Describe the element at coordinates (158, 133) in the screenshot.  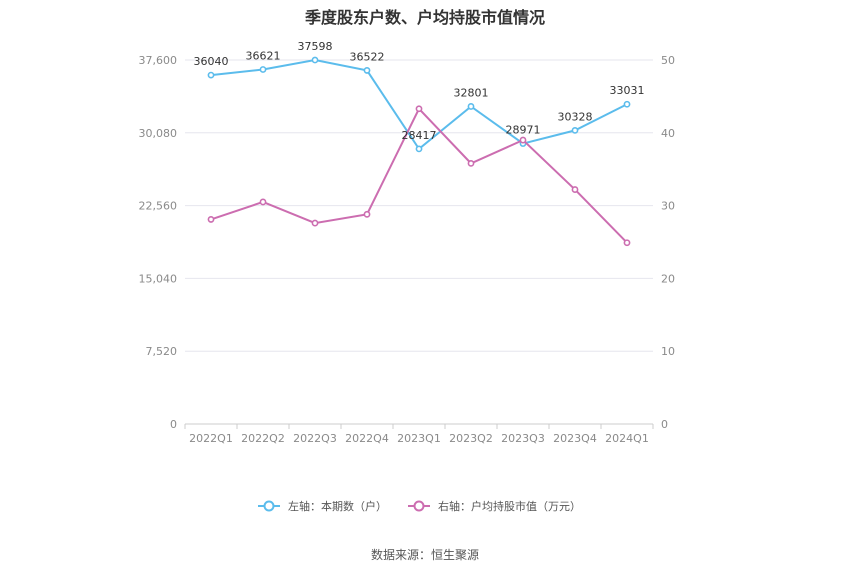
I see `left-tick-label: 30,080` at that location.